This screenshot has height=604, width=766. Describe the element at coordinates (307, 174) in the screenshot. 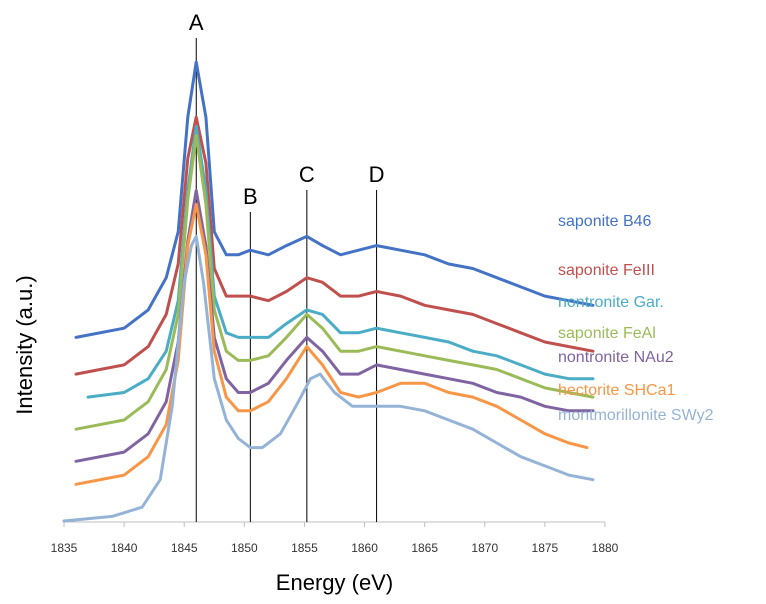

I see `peak-marker-label: C` at that location.